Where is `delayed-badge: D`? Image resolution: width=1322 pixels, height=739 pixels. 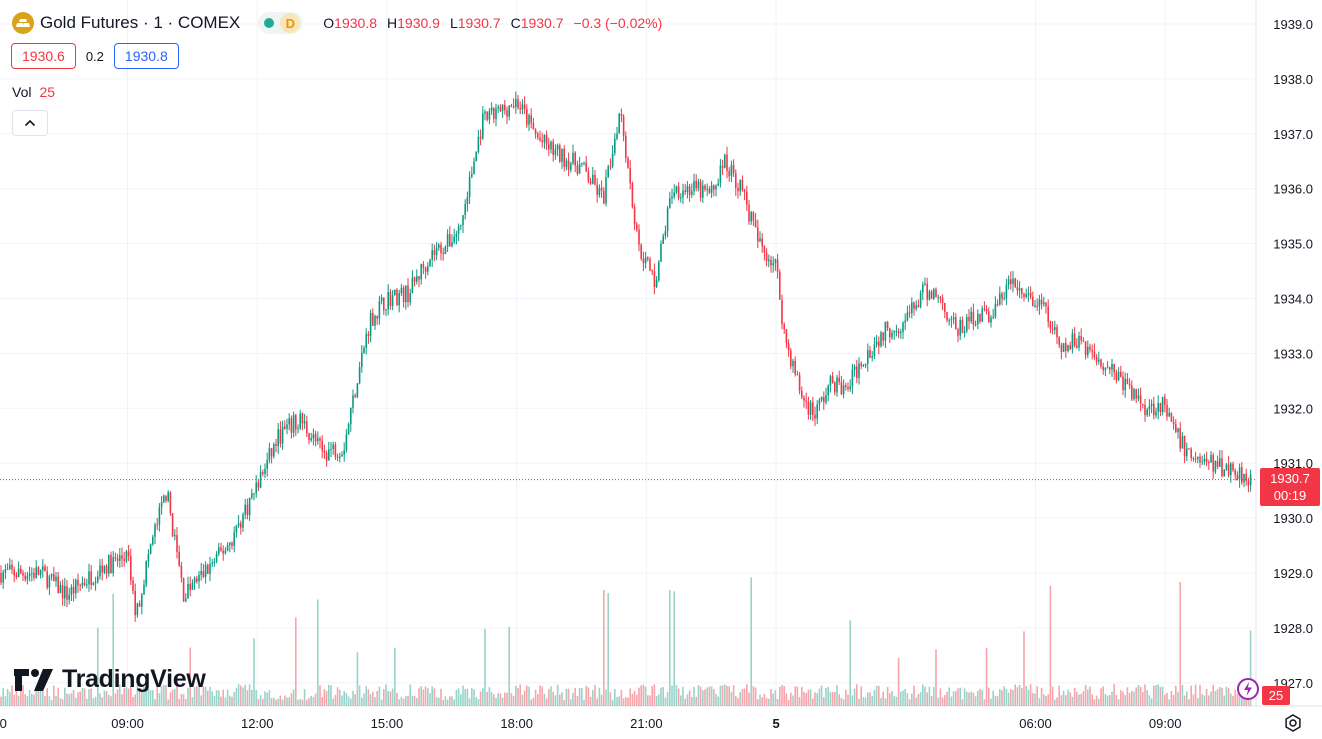
delayed-badge: D is located at coordinates (290, 23).